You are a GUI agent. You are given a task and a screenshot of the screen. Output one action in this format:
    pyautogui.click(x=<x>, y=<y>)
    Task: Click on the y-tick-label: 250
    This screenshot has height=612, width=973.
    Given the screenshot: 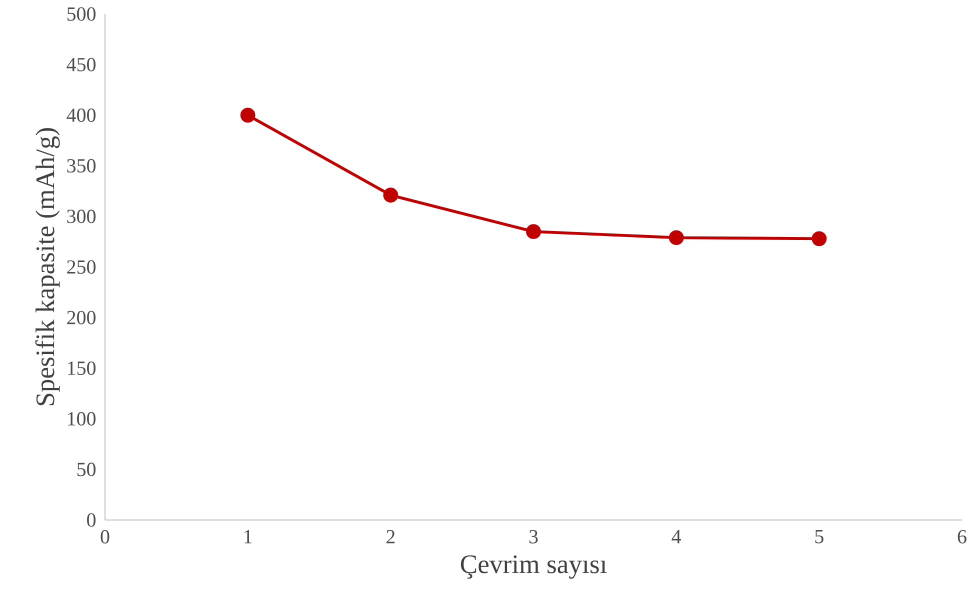 What is the action you would take?
    pyautogui.click(x=81, y=267)
    